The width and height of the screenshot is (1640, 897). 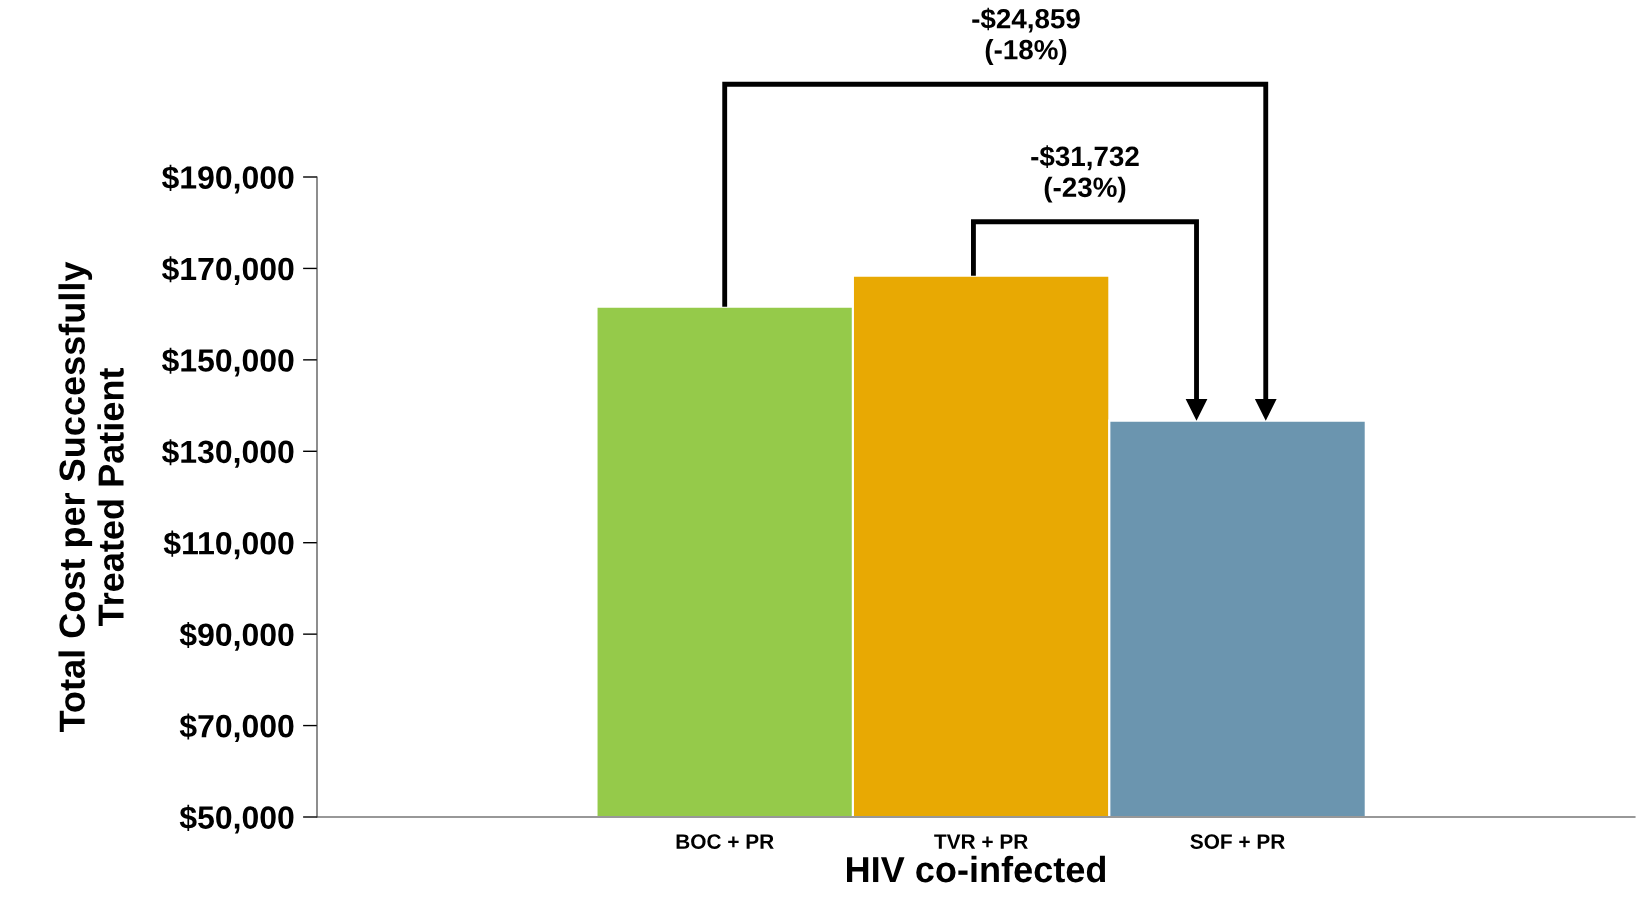 What do you see at coordinates (236, 819) in the screenshot?
I see `y-tick-label: $50,000` at bounding box center [236, 819].